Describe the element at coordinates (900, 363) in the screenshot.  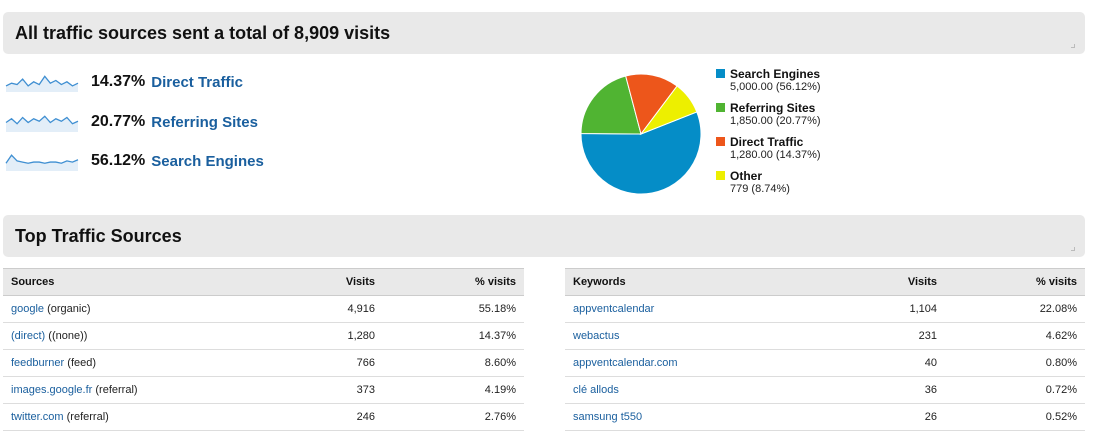
I see `visits-cell: 40` at that location.